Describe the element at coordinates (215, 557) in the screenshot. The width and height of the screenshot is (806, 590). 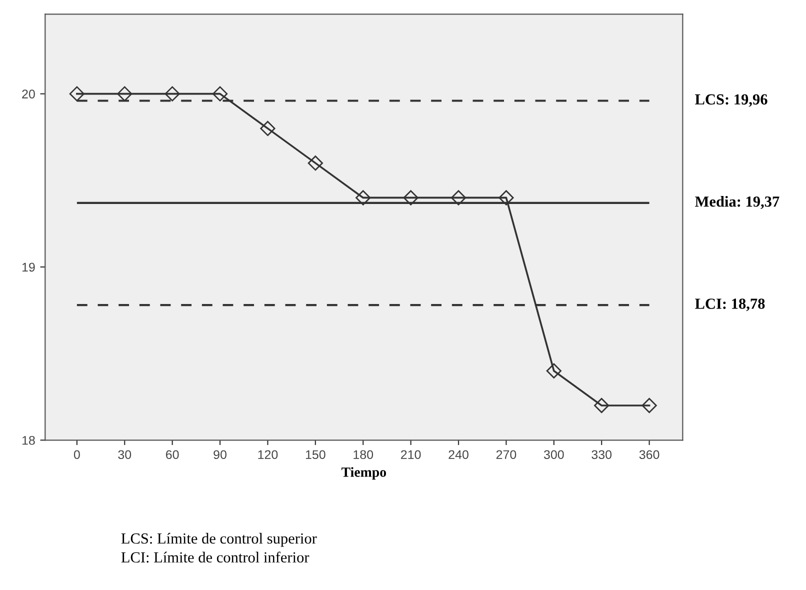
I see `text: LCI: Límite de control inferior` at that location.